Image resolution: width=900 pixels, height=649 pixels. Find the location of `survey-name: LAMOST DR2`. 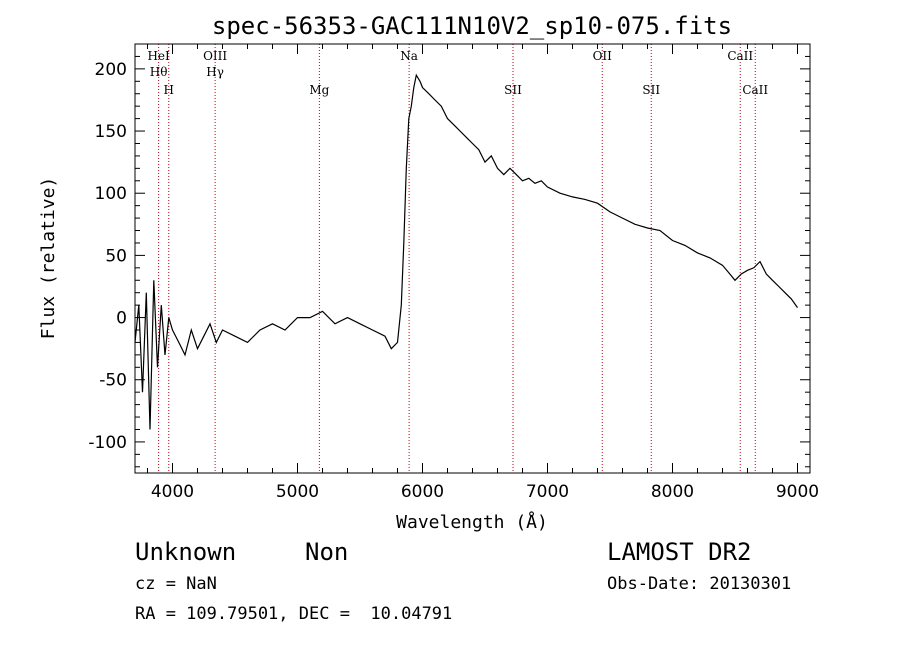

survey-name: LAMOST DR2 is located at coordinates (679, 552).